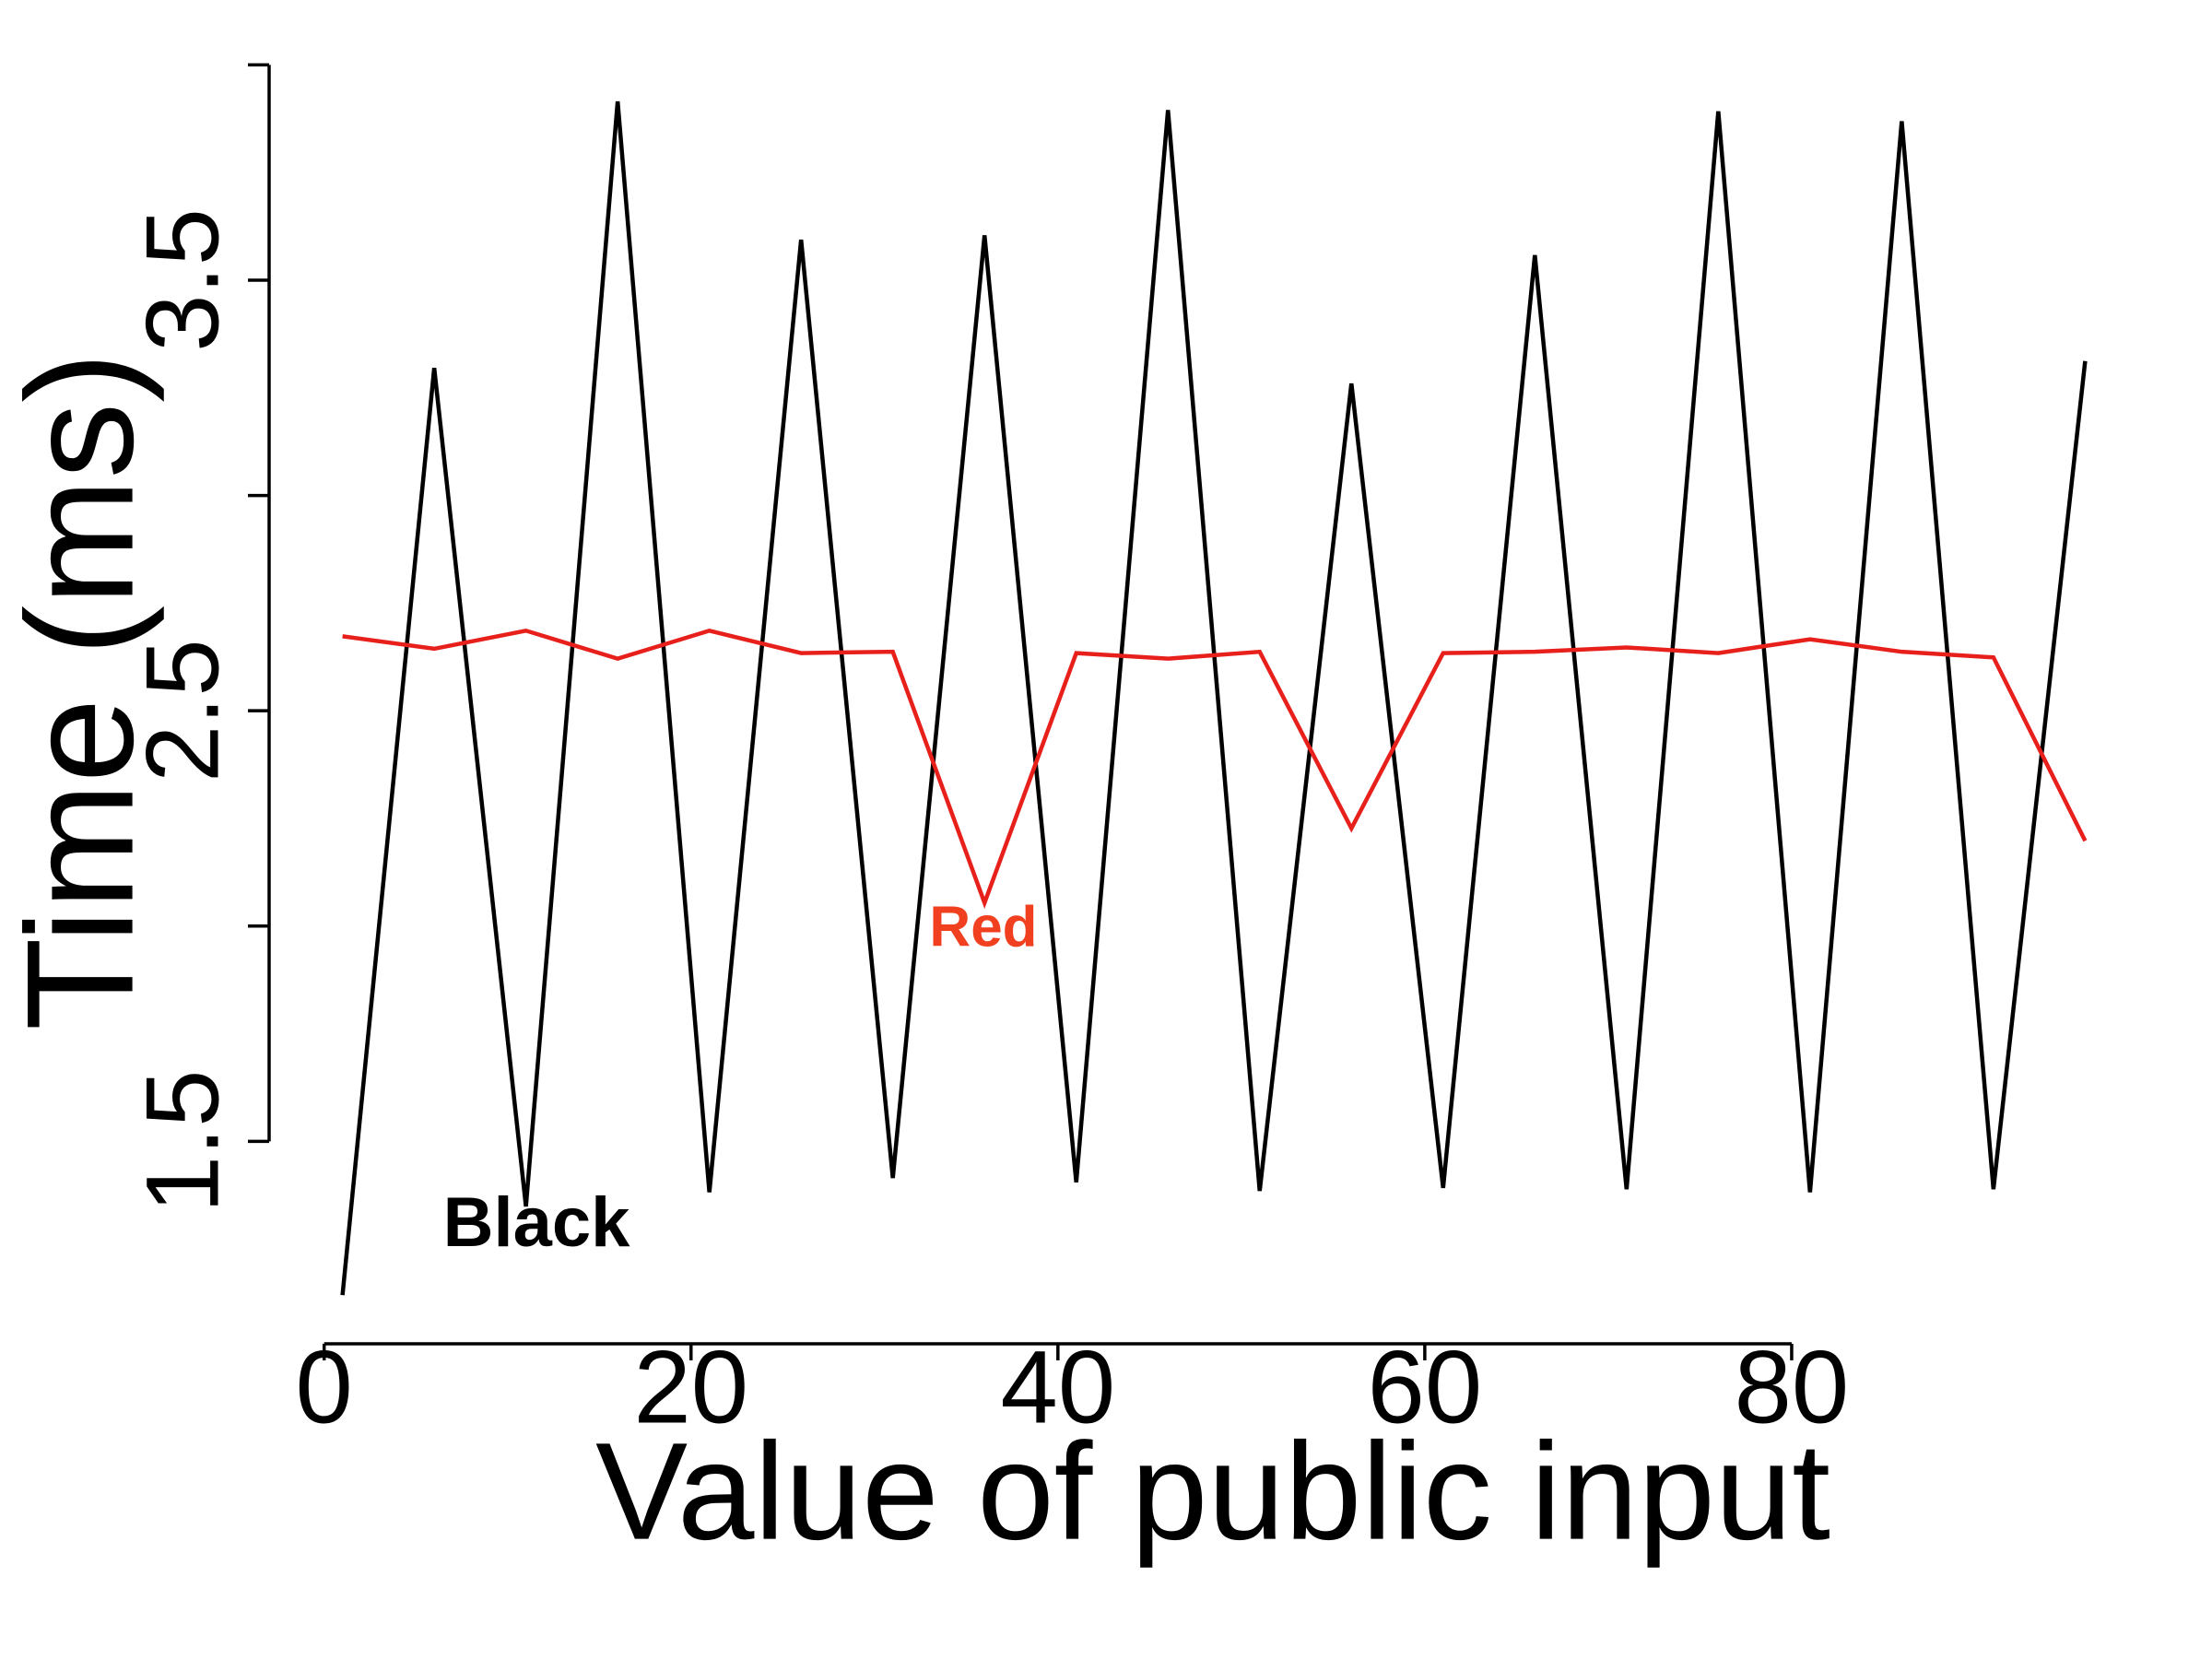  I want to click on x-axis-title: Value of public input, so click(1212, 1491).